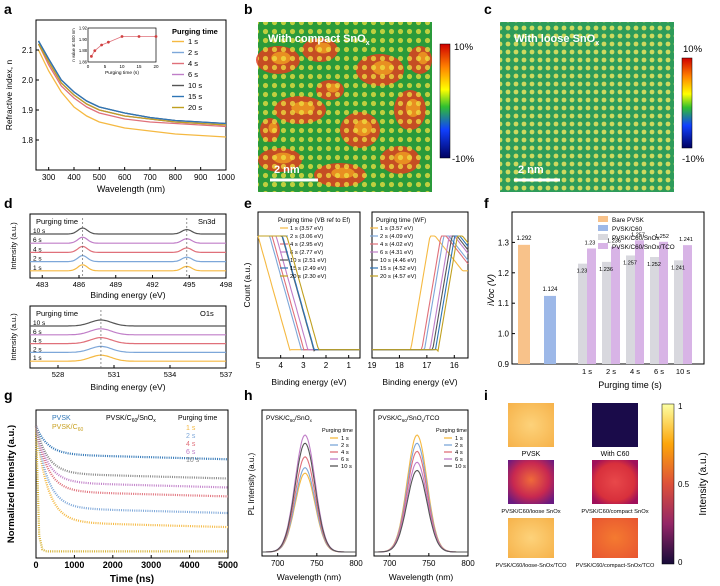 The image size is (720, 586). What do you see at coordinates (138, 174) in the screenshot?
I see `panel-a-xticks: 300 400 500 600 700 800 900 1000` at bounding box center [138, 174].